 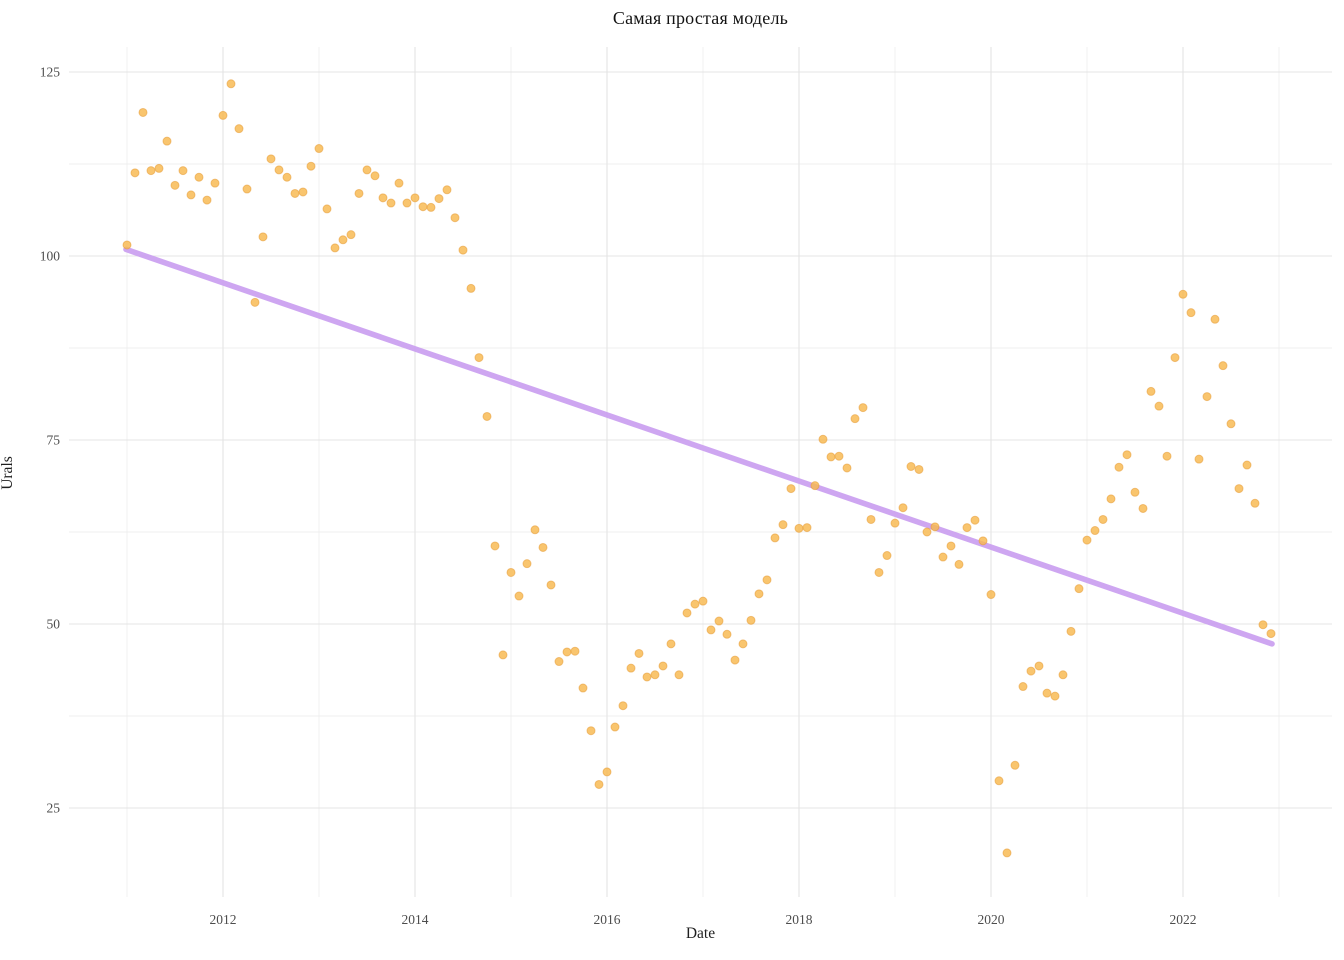 I want to click on x-axis-title: Date, so click(x=700, y=933).